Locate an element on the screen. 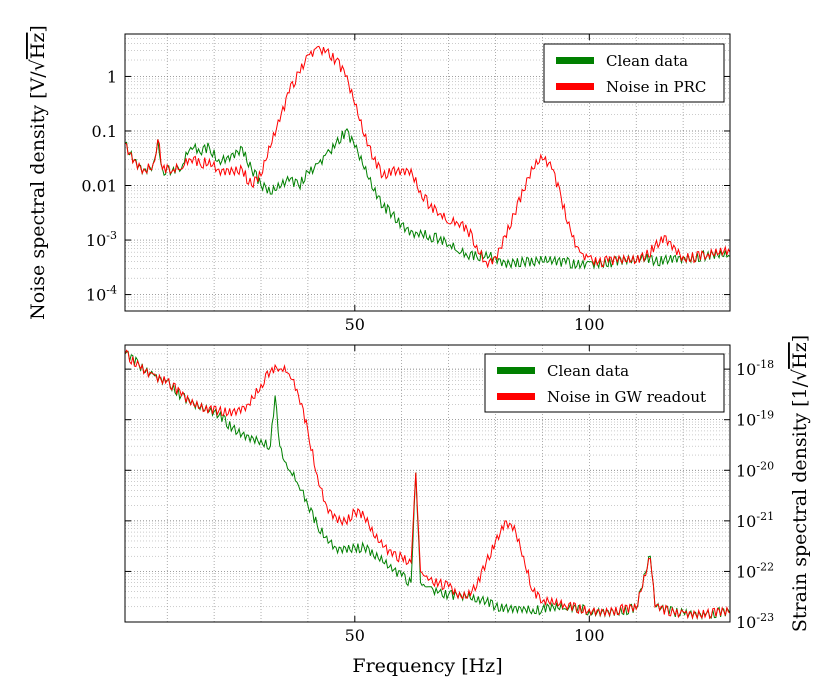 Image resolution: width=830 pixels, height=692 pixels. y-tick-label: 1 is located at coordinates (112, 76).